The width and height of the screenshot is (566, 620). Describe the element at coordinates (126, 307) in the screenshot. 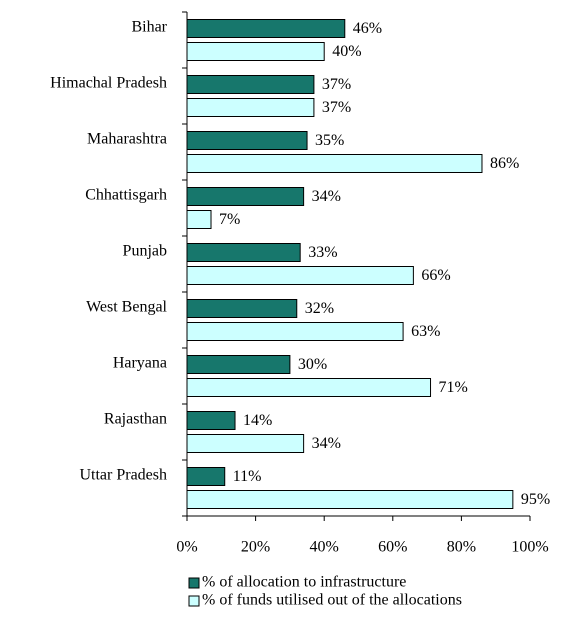

I see `category-label: West Bengal` at that location.